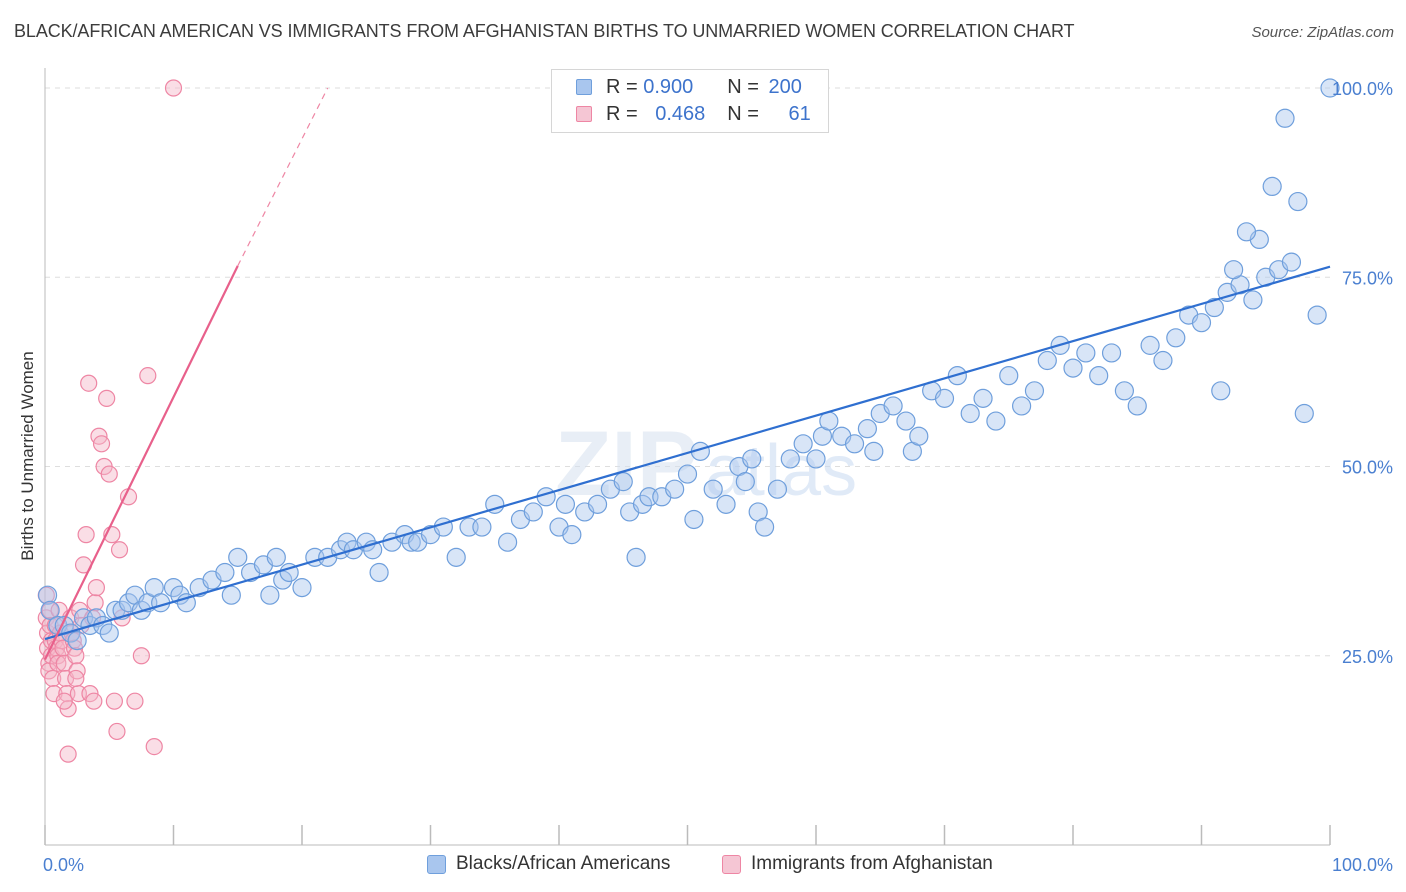 The width and height of the screenshot is (1406, 892). I want to click on y-tick-label: 25.0%, so click(1367, 657).